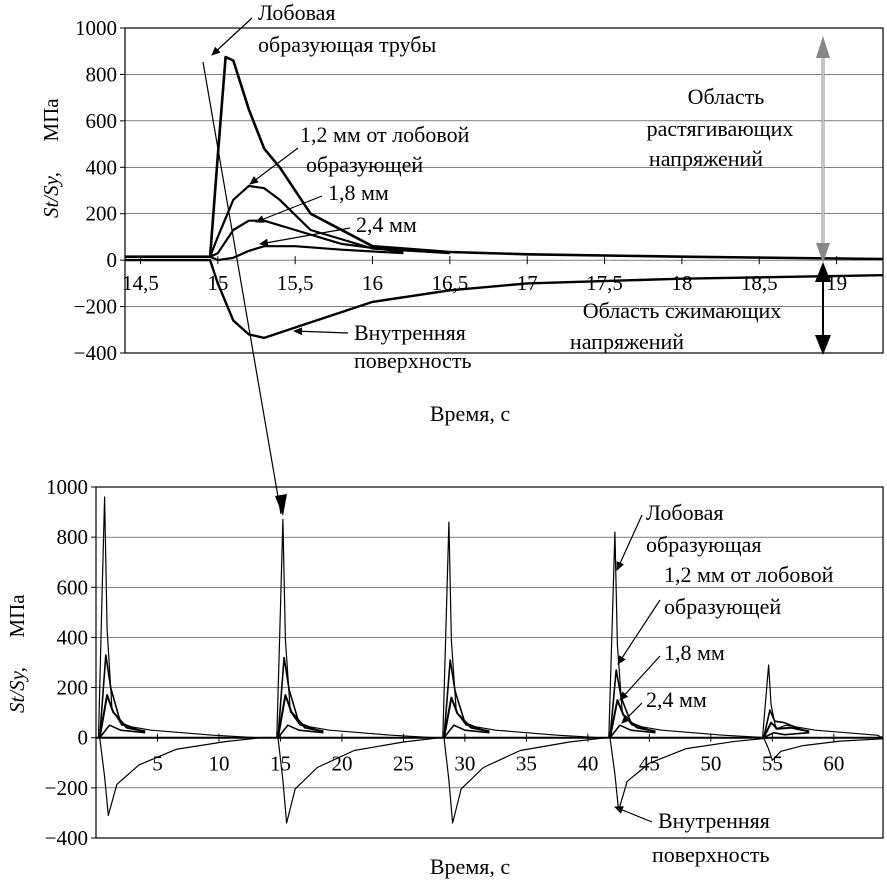 The height and width of the screenshot is (883, 887). Describe the element at coordinates (102, 167) in the screenshot. I see `top-y-tick-label: 400` at that location.